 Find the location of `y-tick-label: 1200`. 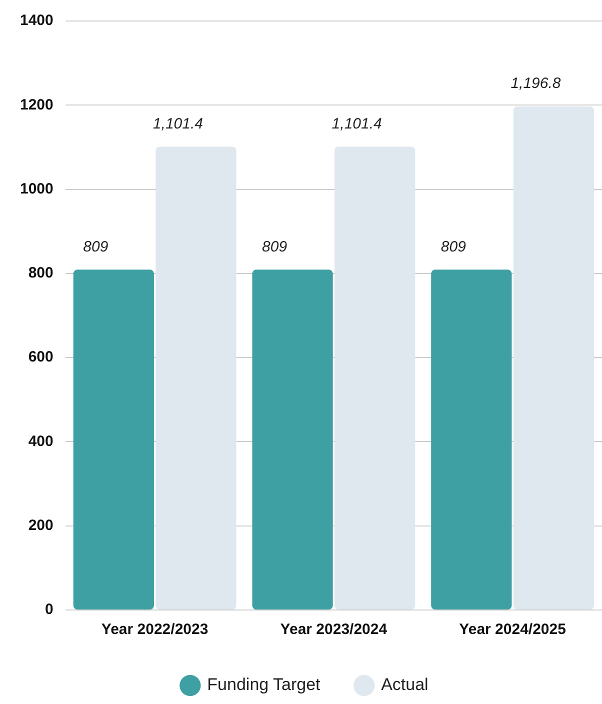

y-tick-label: 1200 is located at coordinates (37, 105).